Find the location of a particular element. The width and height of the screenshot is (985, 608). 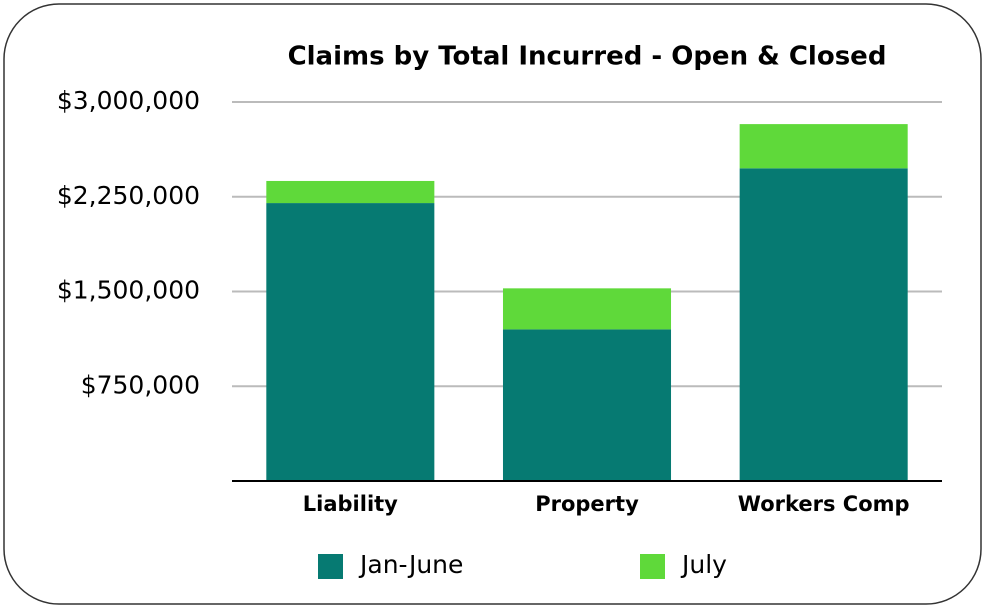

x-tick-label: Property is located at coordinates (587, 504).